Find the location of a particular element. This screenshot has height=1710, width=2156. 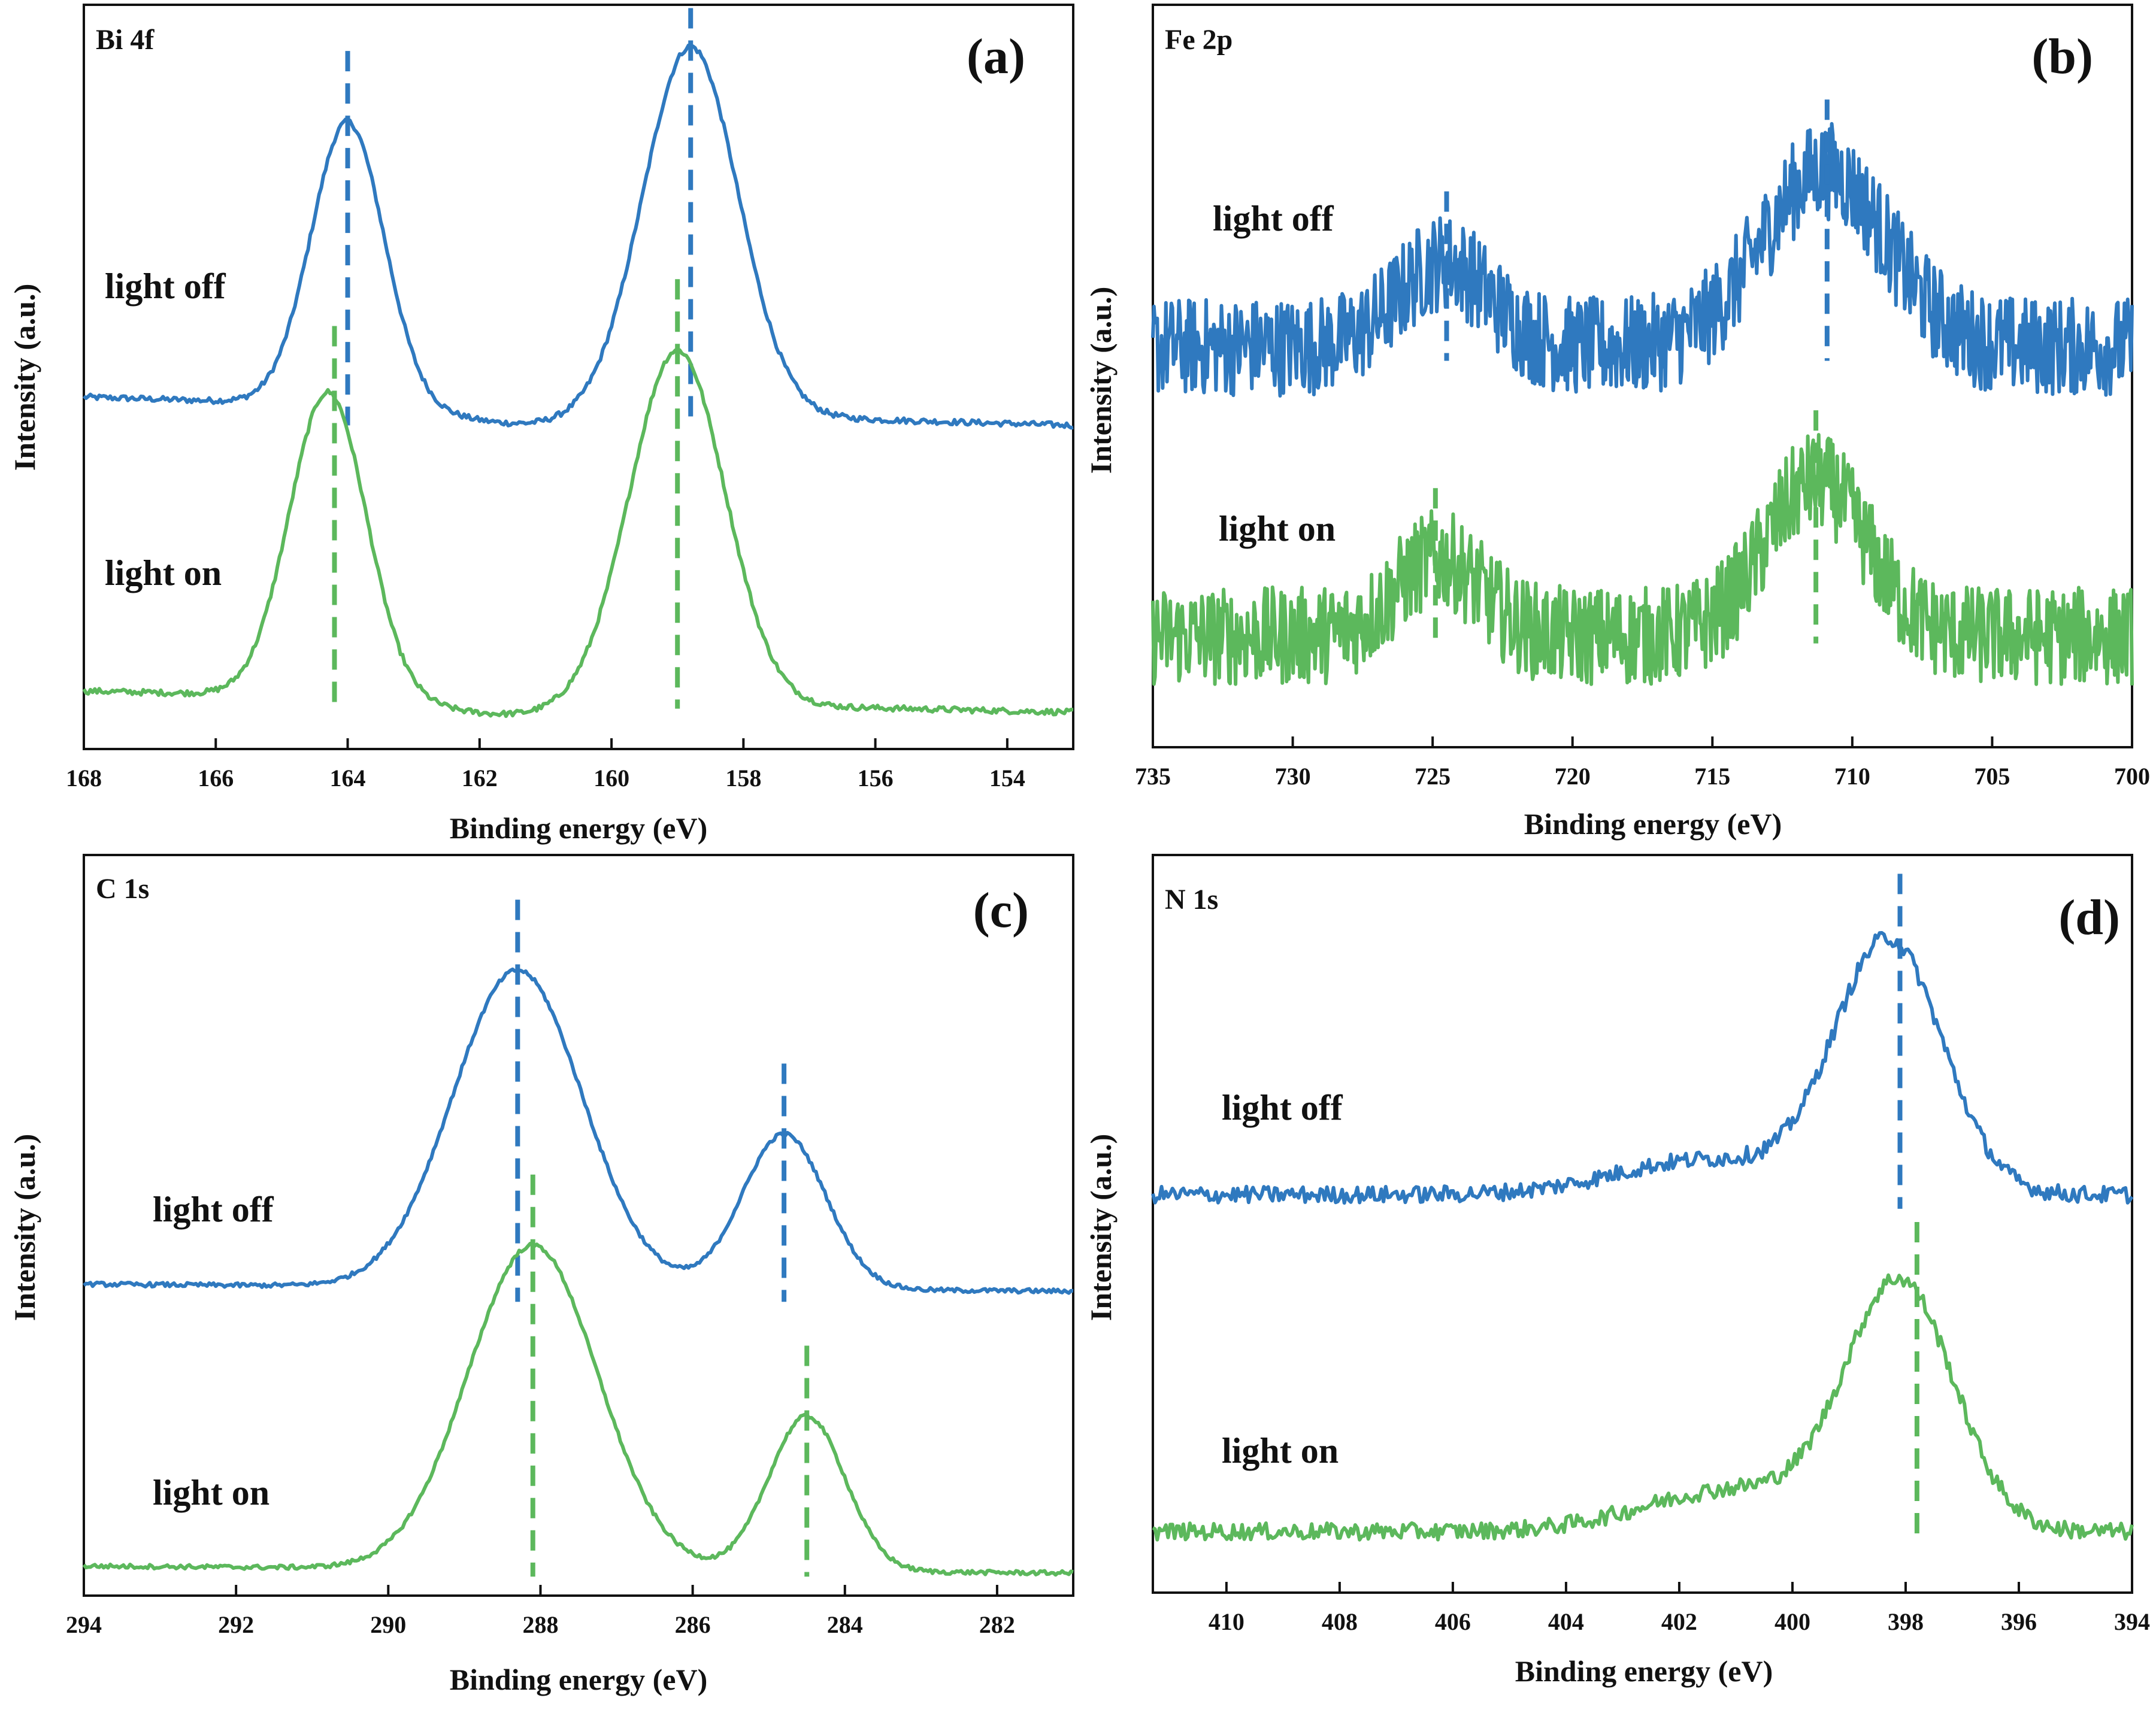

panel-d-title: N 1s is located at coordinates (1191, 899).